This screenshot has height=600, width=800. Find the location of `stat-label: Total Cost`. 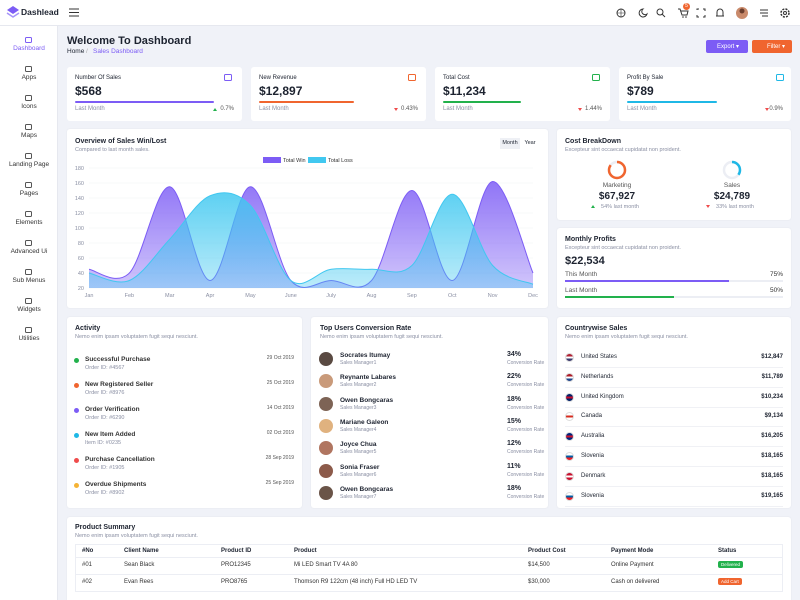

stat-label: Total Cost is located at coordinates (456, 78).